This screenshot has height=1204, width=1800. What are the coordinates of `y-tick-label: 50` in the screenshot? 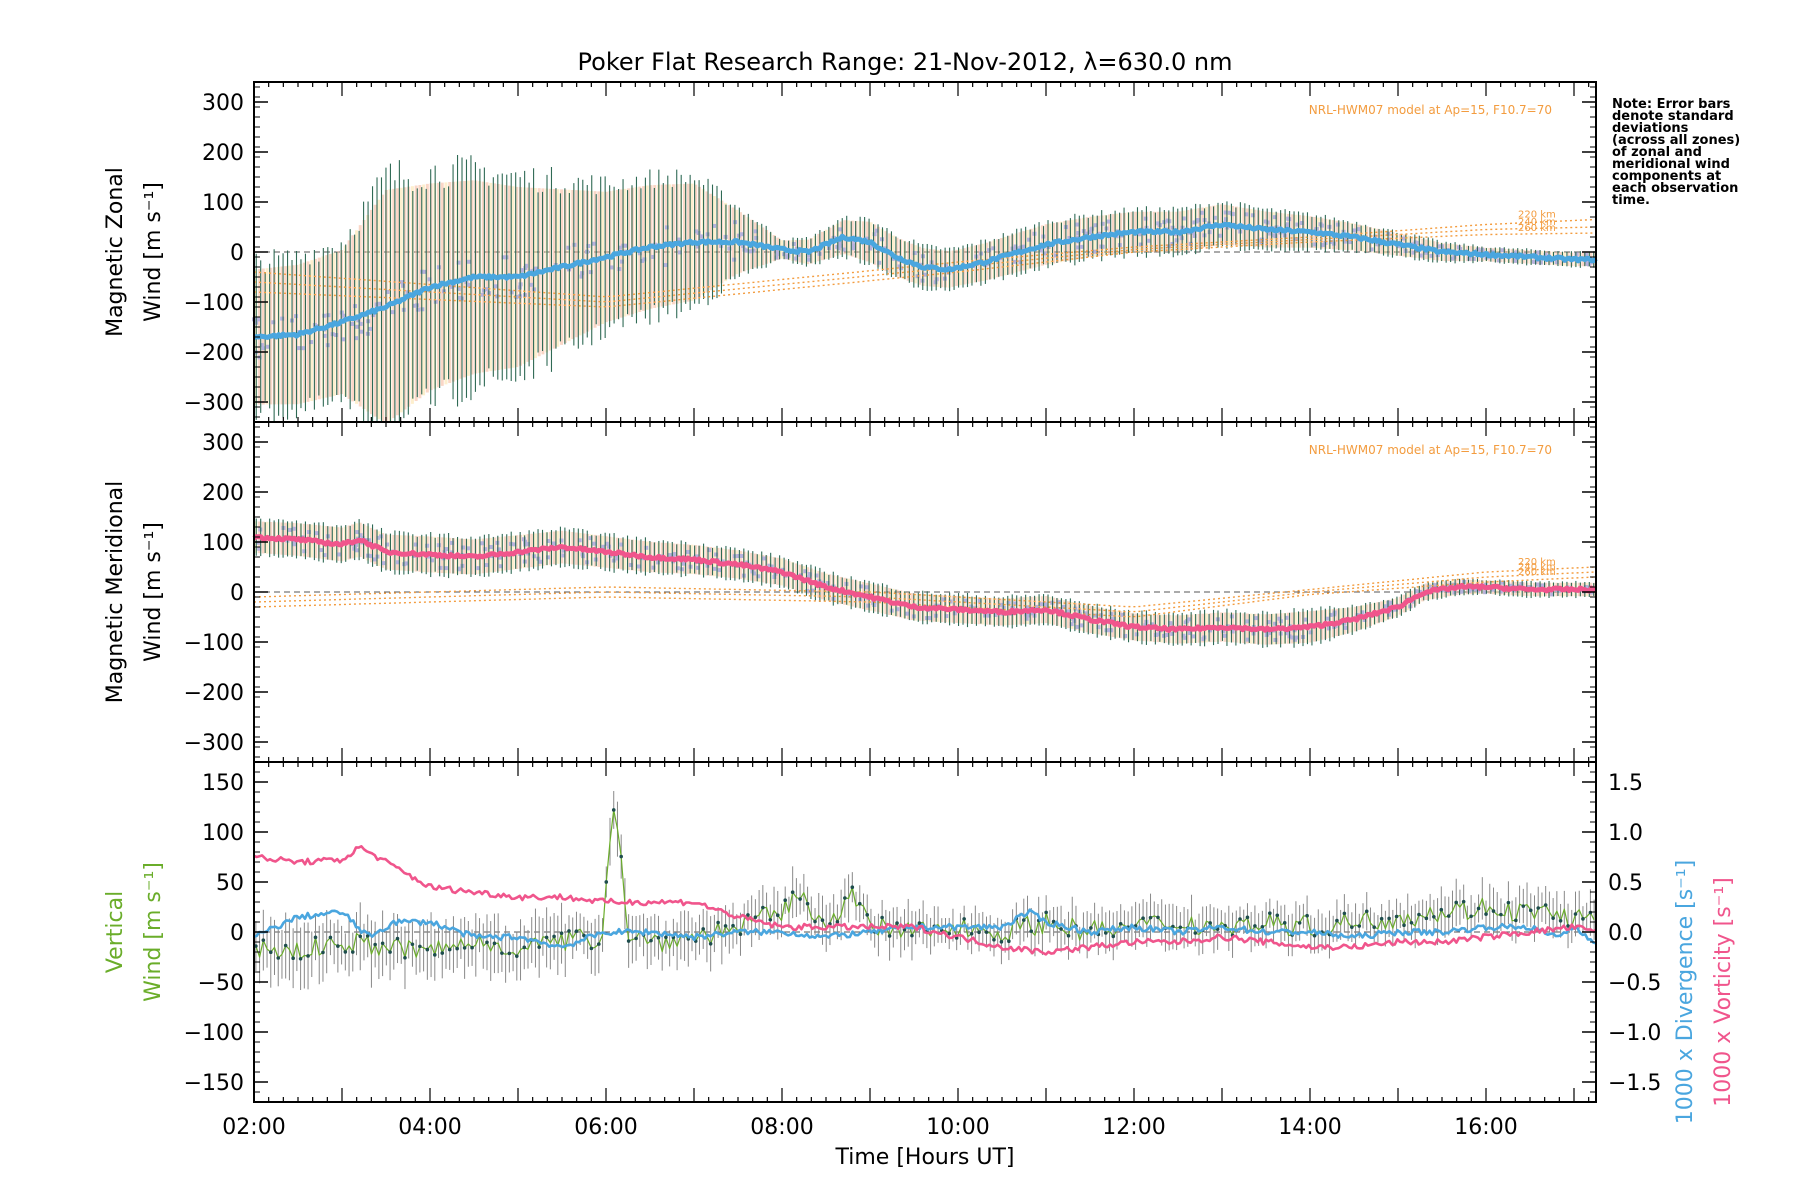 It's located at (230, 883).